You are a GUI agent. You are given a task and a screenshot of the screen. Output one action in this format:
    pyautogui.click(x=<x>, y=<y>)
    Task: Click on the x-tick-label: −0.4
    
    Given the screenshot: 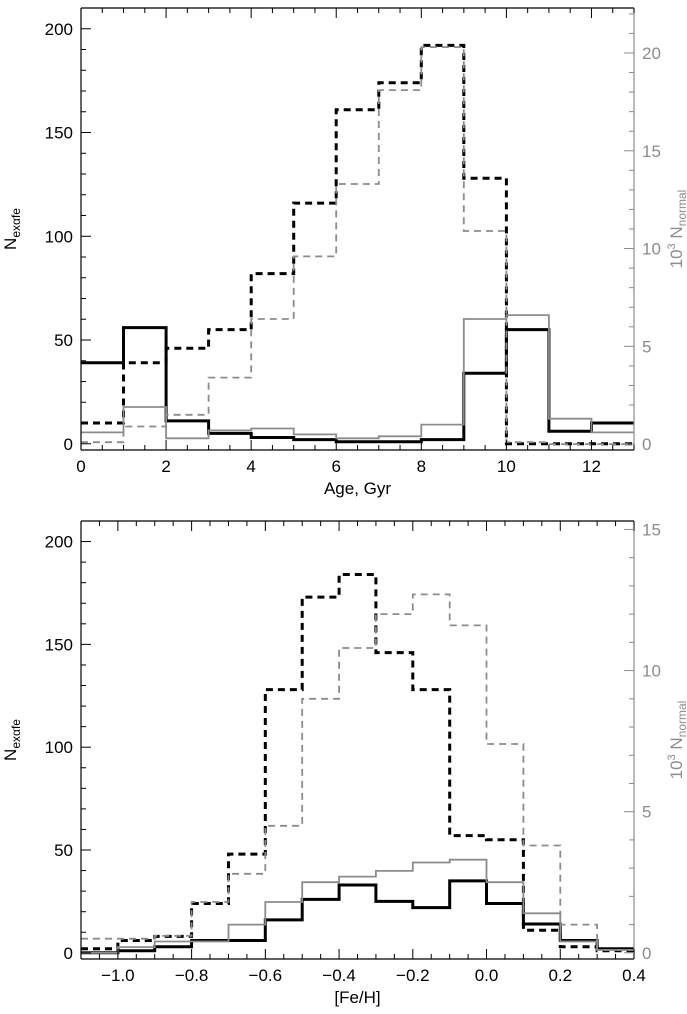 What is the action you would take?
    pyautogui.click(x=339, y=975)
    